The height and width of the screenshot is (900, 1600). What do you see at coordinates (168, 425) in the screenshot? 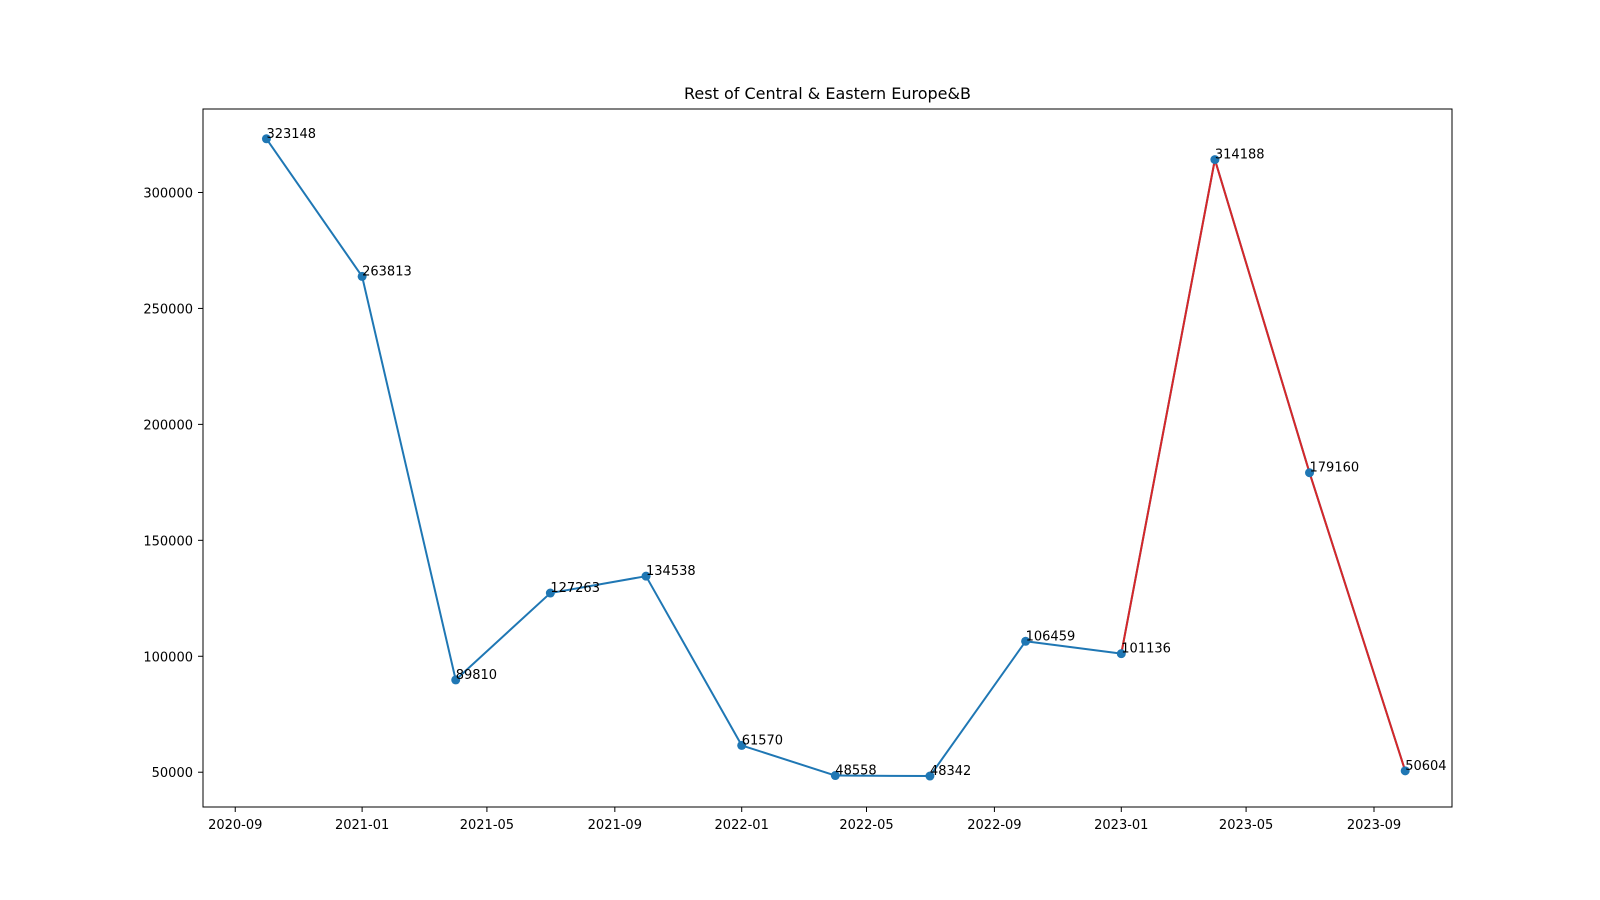
I see `y-tick-label: 200000` at bounding box center [168, 425].